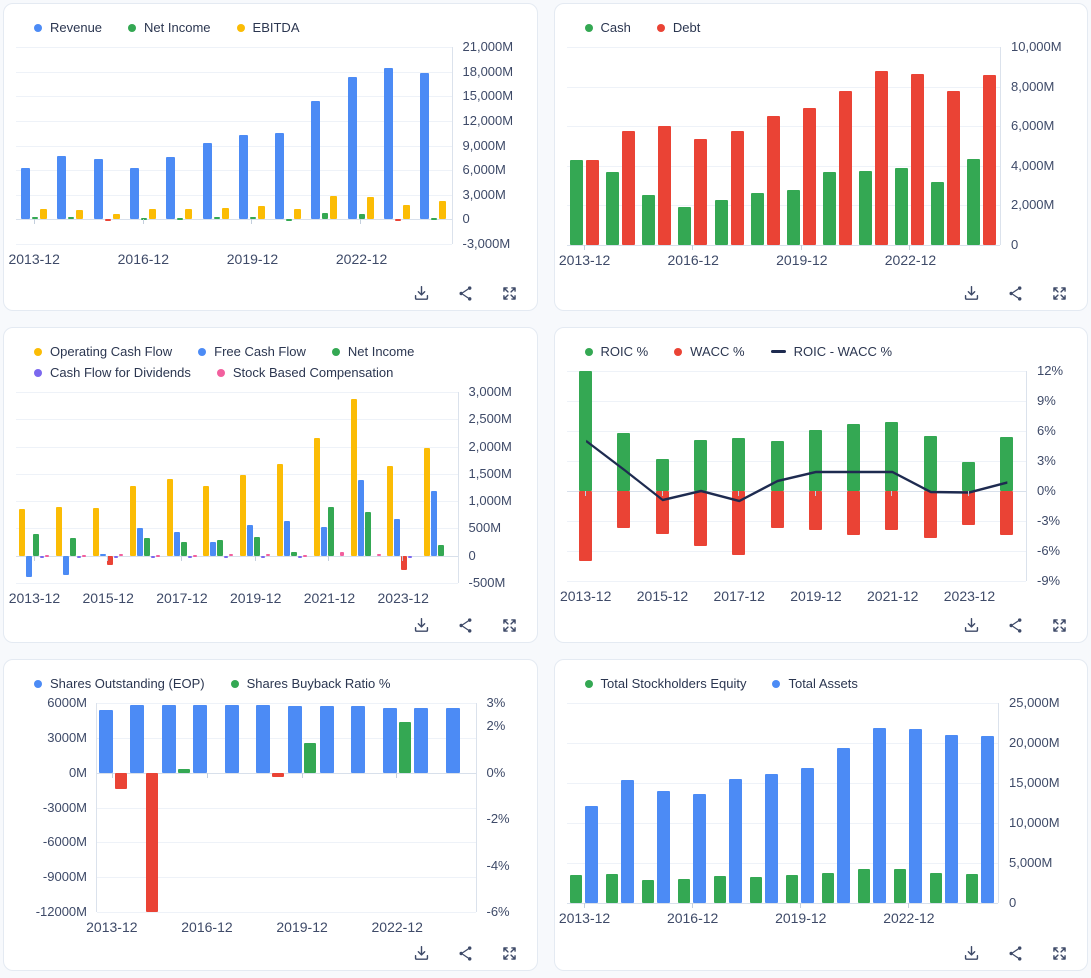 Image resolution: width=1091 pixels, height=978 pixels. I want to click on download-icon, so click(421, 953).